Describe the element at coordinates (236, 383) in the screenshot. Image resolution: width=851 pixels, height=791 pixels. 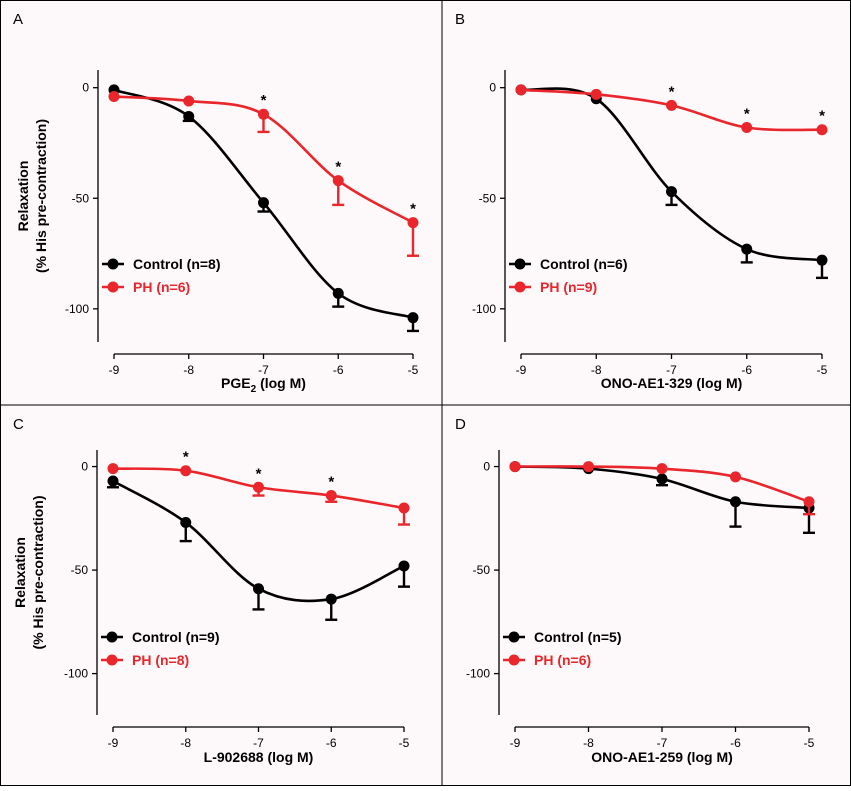
I see `x-axis-title-main: PGE` at that location.